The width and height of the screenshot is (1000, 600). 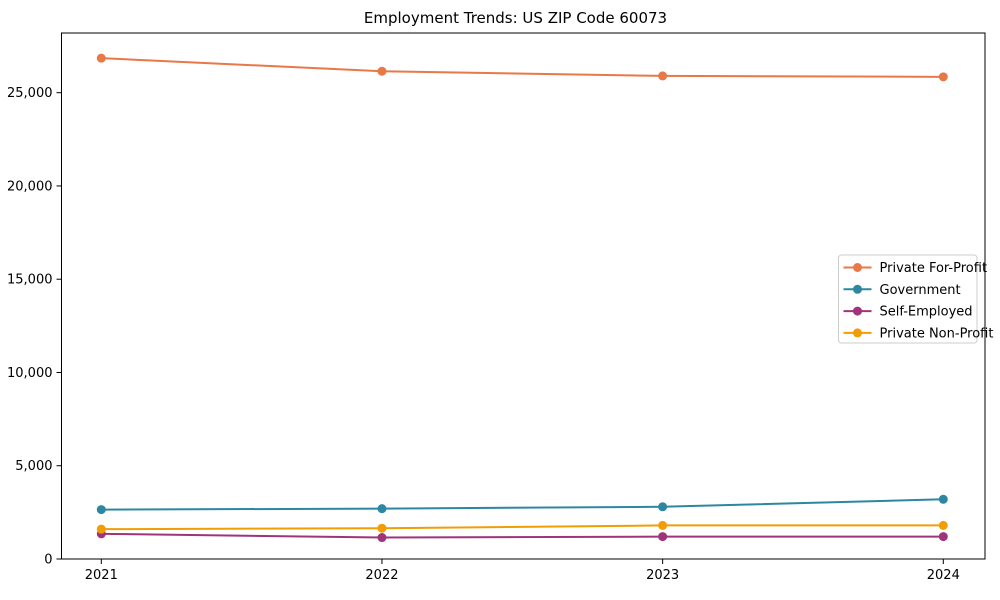 What do you see at coordinates (522, 504) in the screenshot?
I see `series-line-government` at bounding box center [522, 504].